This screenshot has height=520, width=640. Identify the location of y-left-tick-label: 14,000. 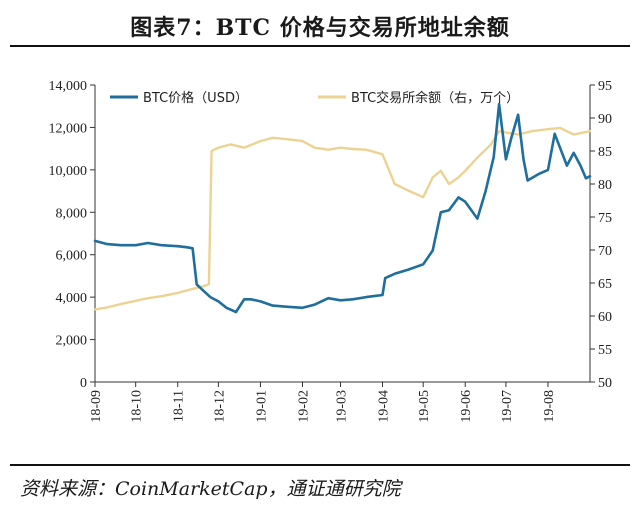
(68, 86).